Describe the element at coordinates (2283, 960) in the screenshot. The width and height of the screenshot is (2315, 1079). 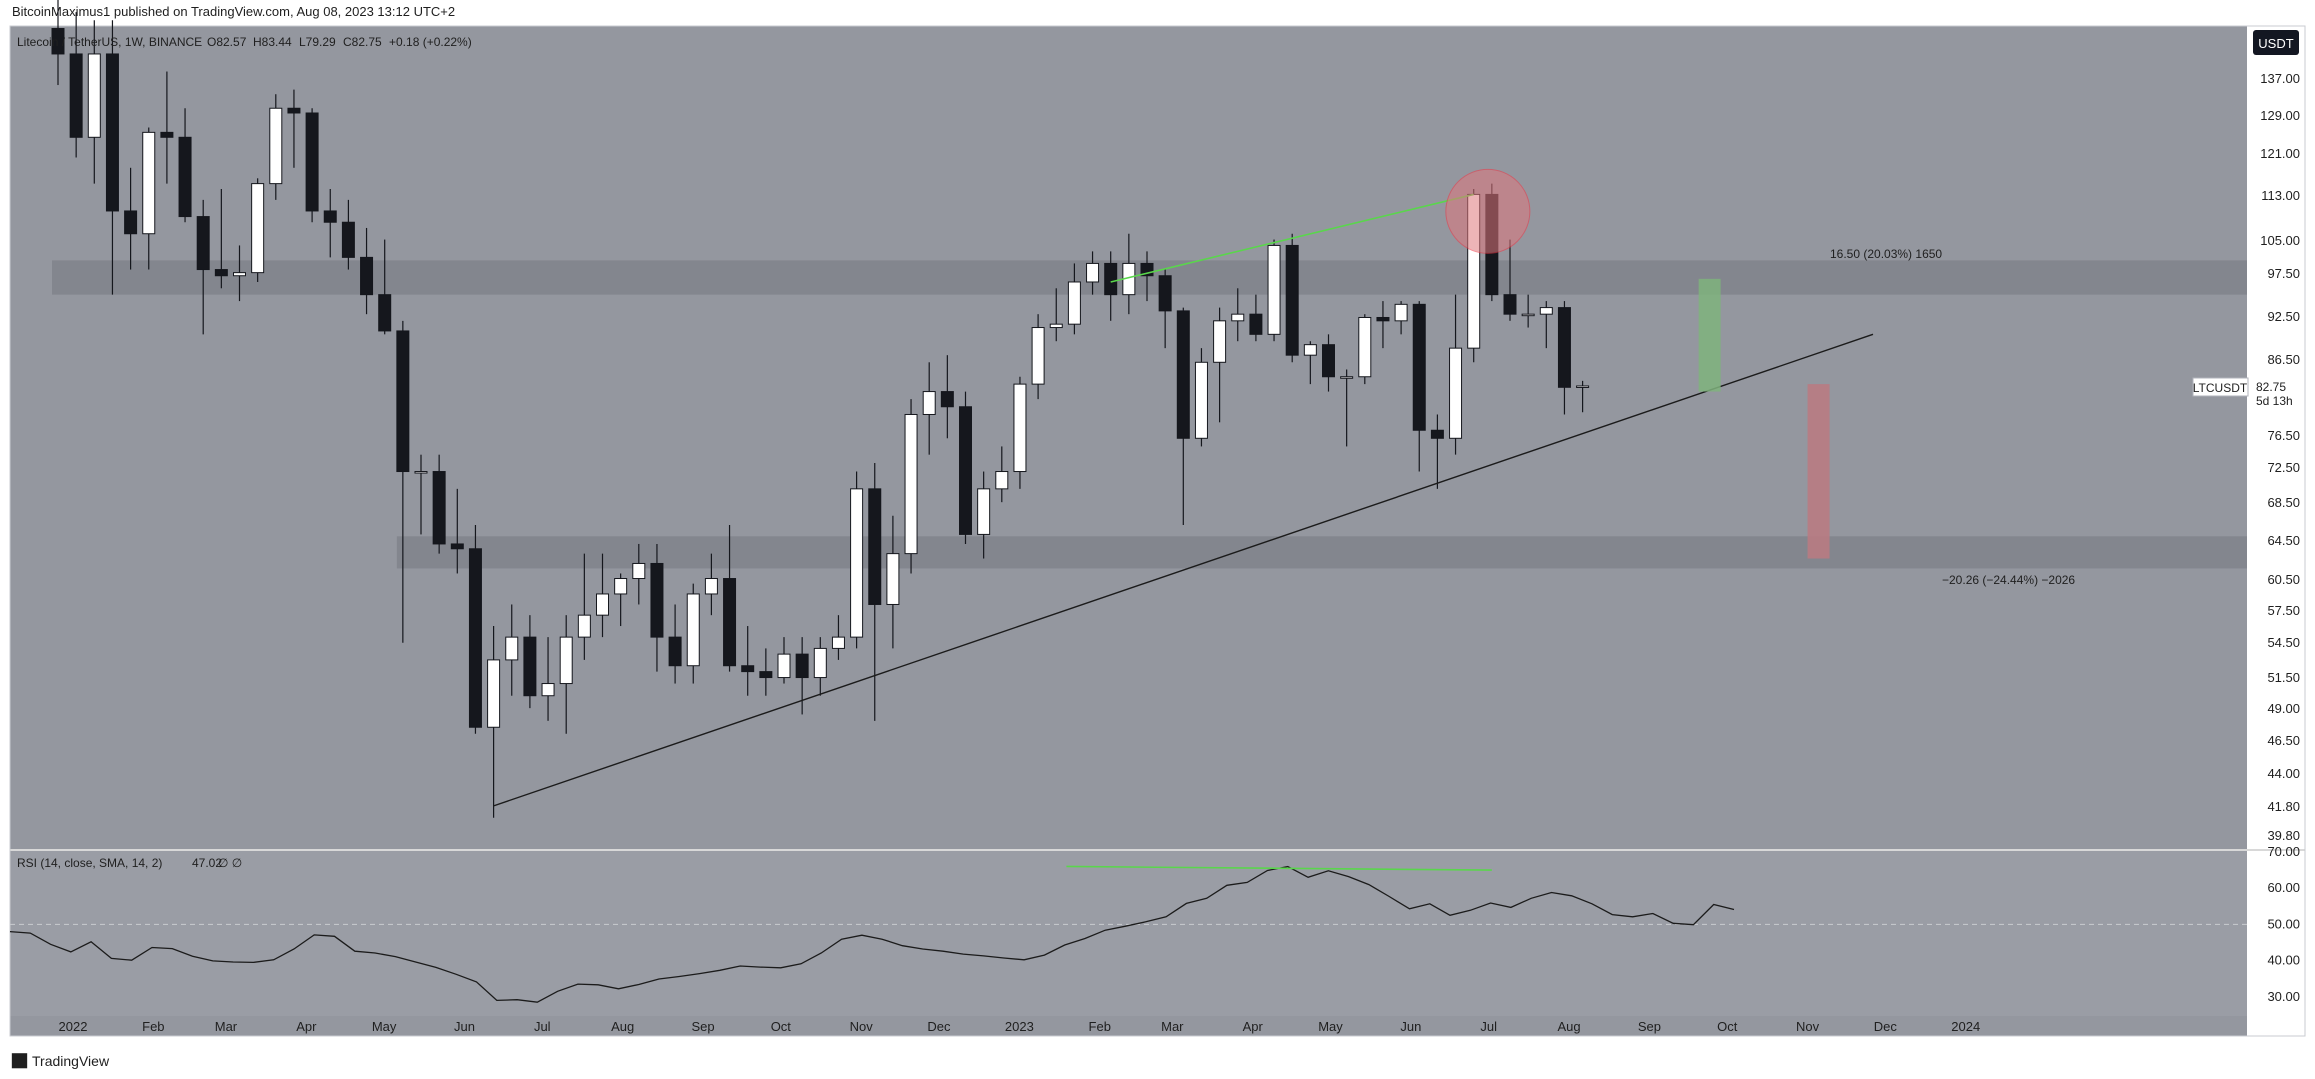
I see `rsi-axis-tick: 40.00` at that location.